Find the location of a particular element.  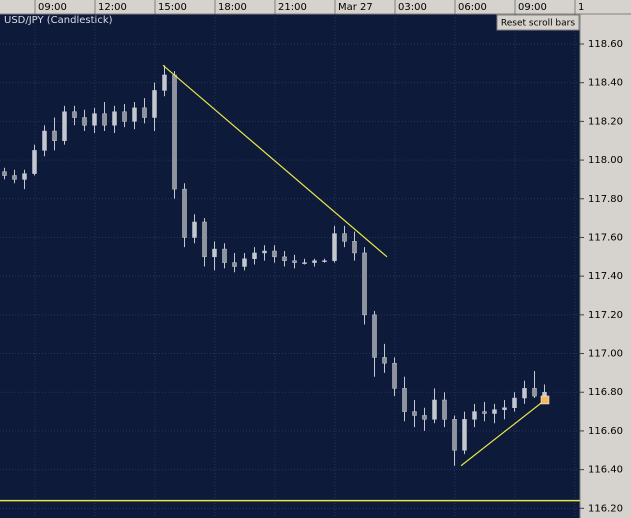

y-tick-label: 118.40 is located at coordinates (605, 83).